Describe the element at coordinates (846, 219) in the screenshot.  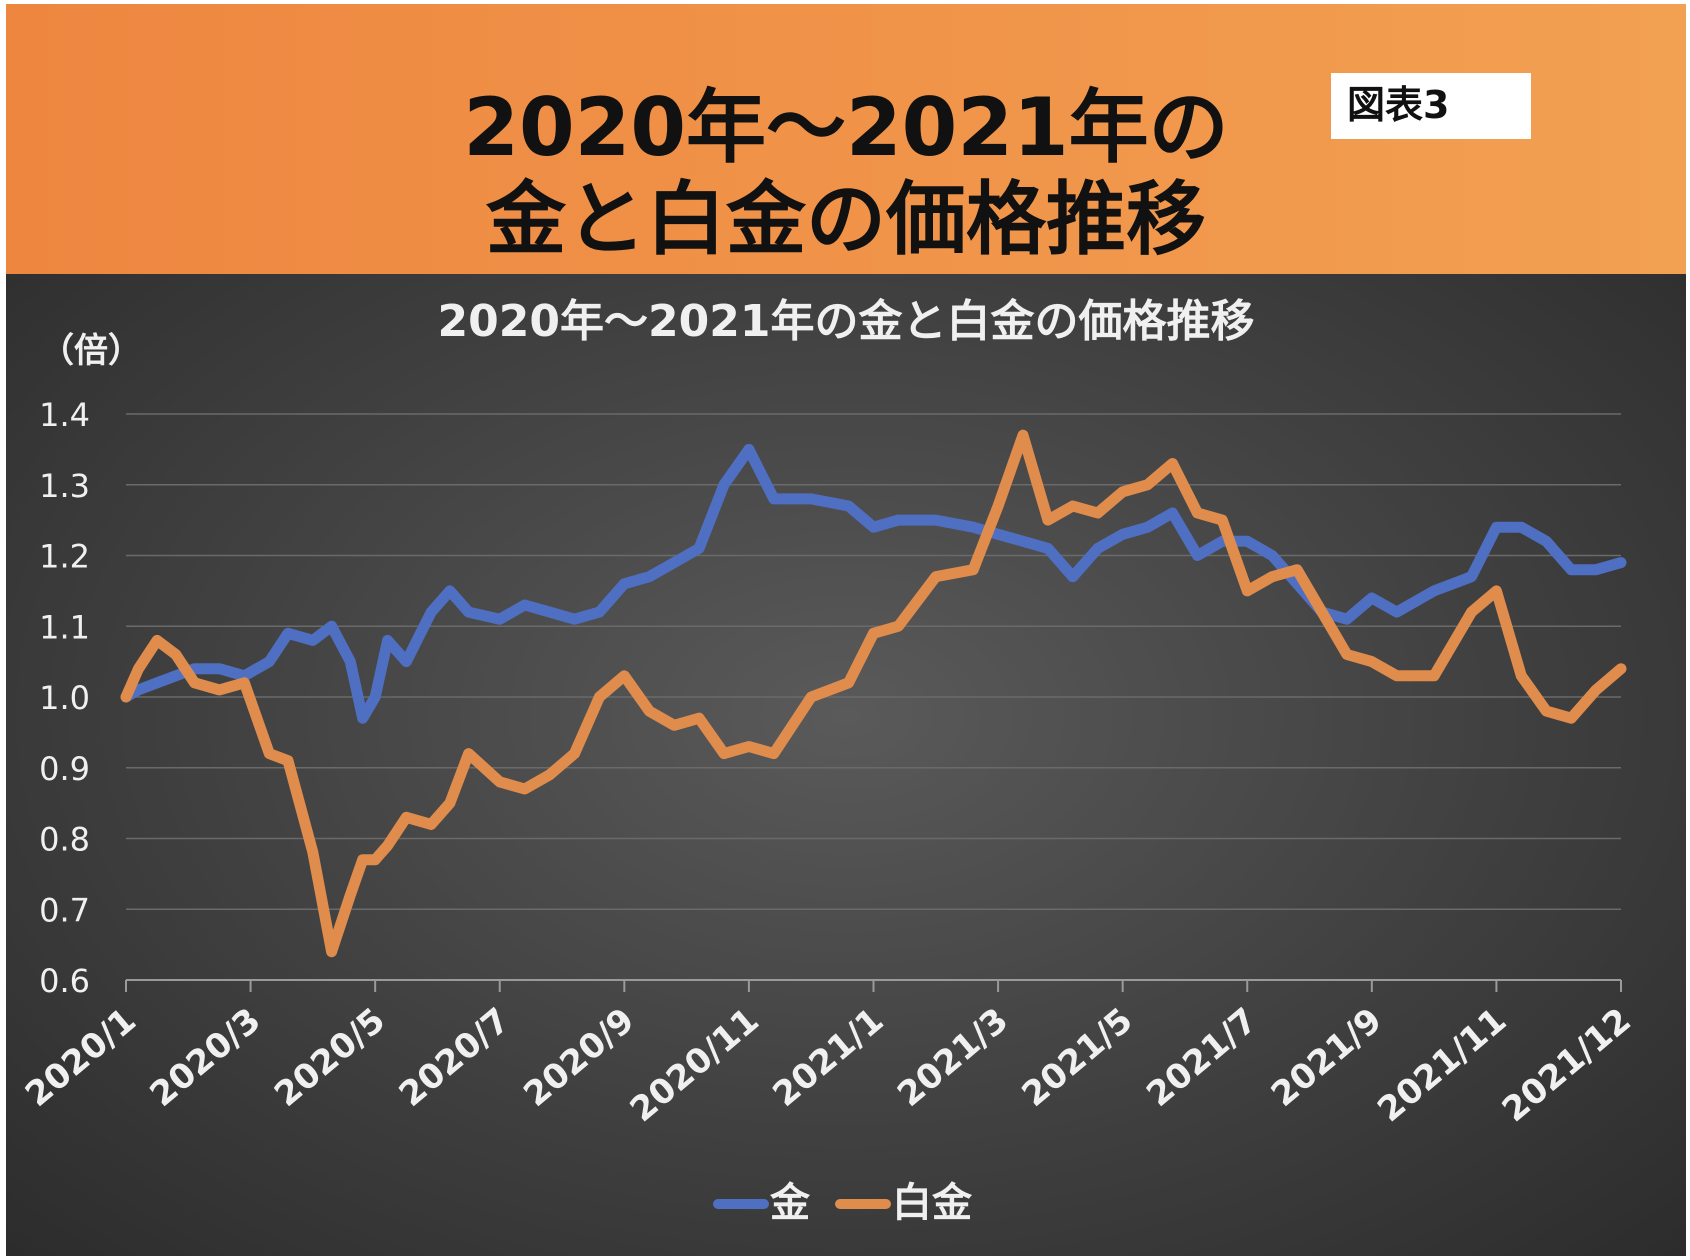
I see `page-title-line2: 金と白金の価格推移` at that location.